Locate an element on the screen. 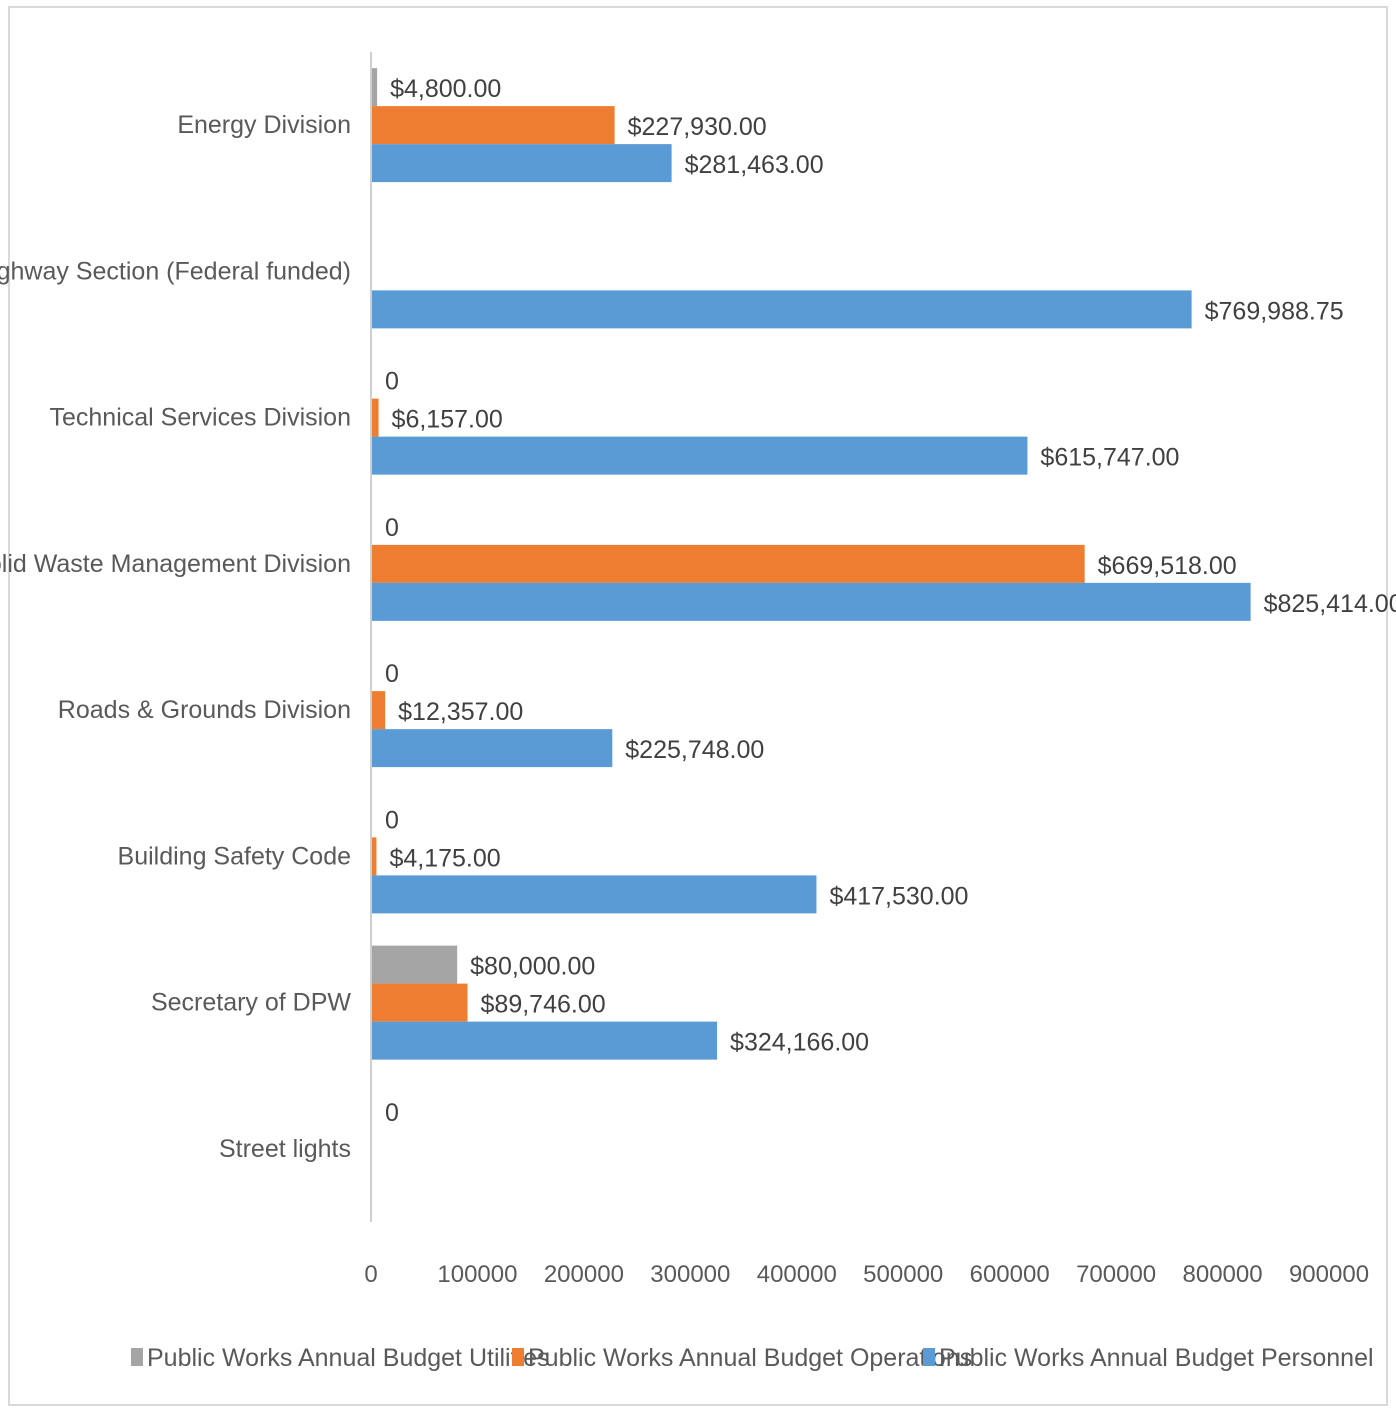 The width and height of the screenshot is (1396, 1412). data-label: $80,000.00 is located at coordinates (532, 967).